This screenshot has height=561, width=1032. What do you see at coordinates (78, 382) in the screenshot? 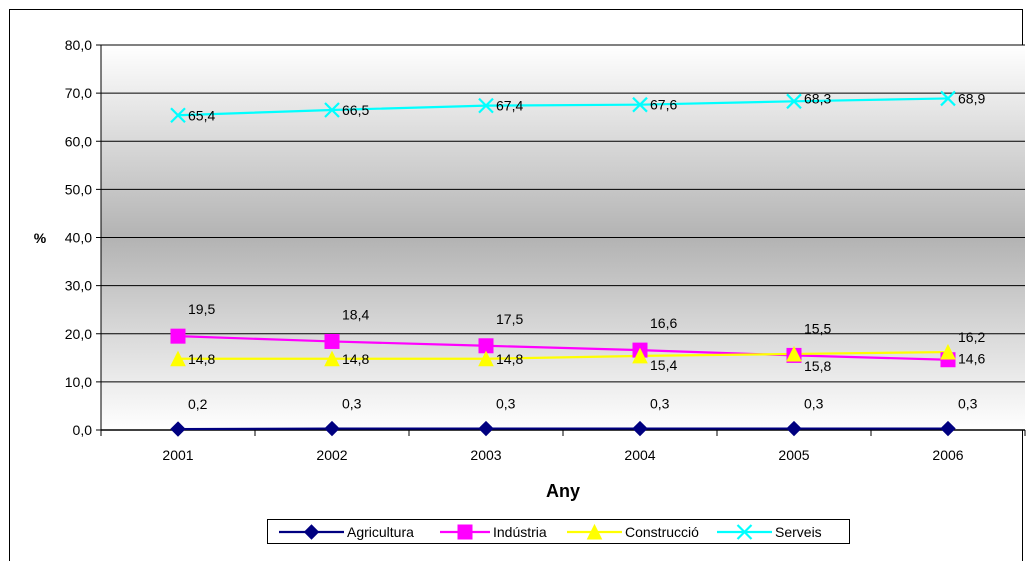
I see `y-tick-label: 10,0` at bounding box center [78, 382].